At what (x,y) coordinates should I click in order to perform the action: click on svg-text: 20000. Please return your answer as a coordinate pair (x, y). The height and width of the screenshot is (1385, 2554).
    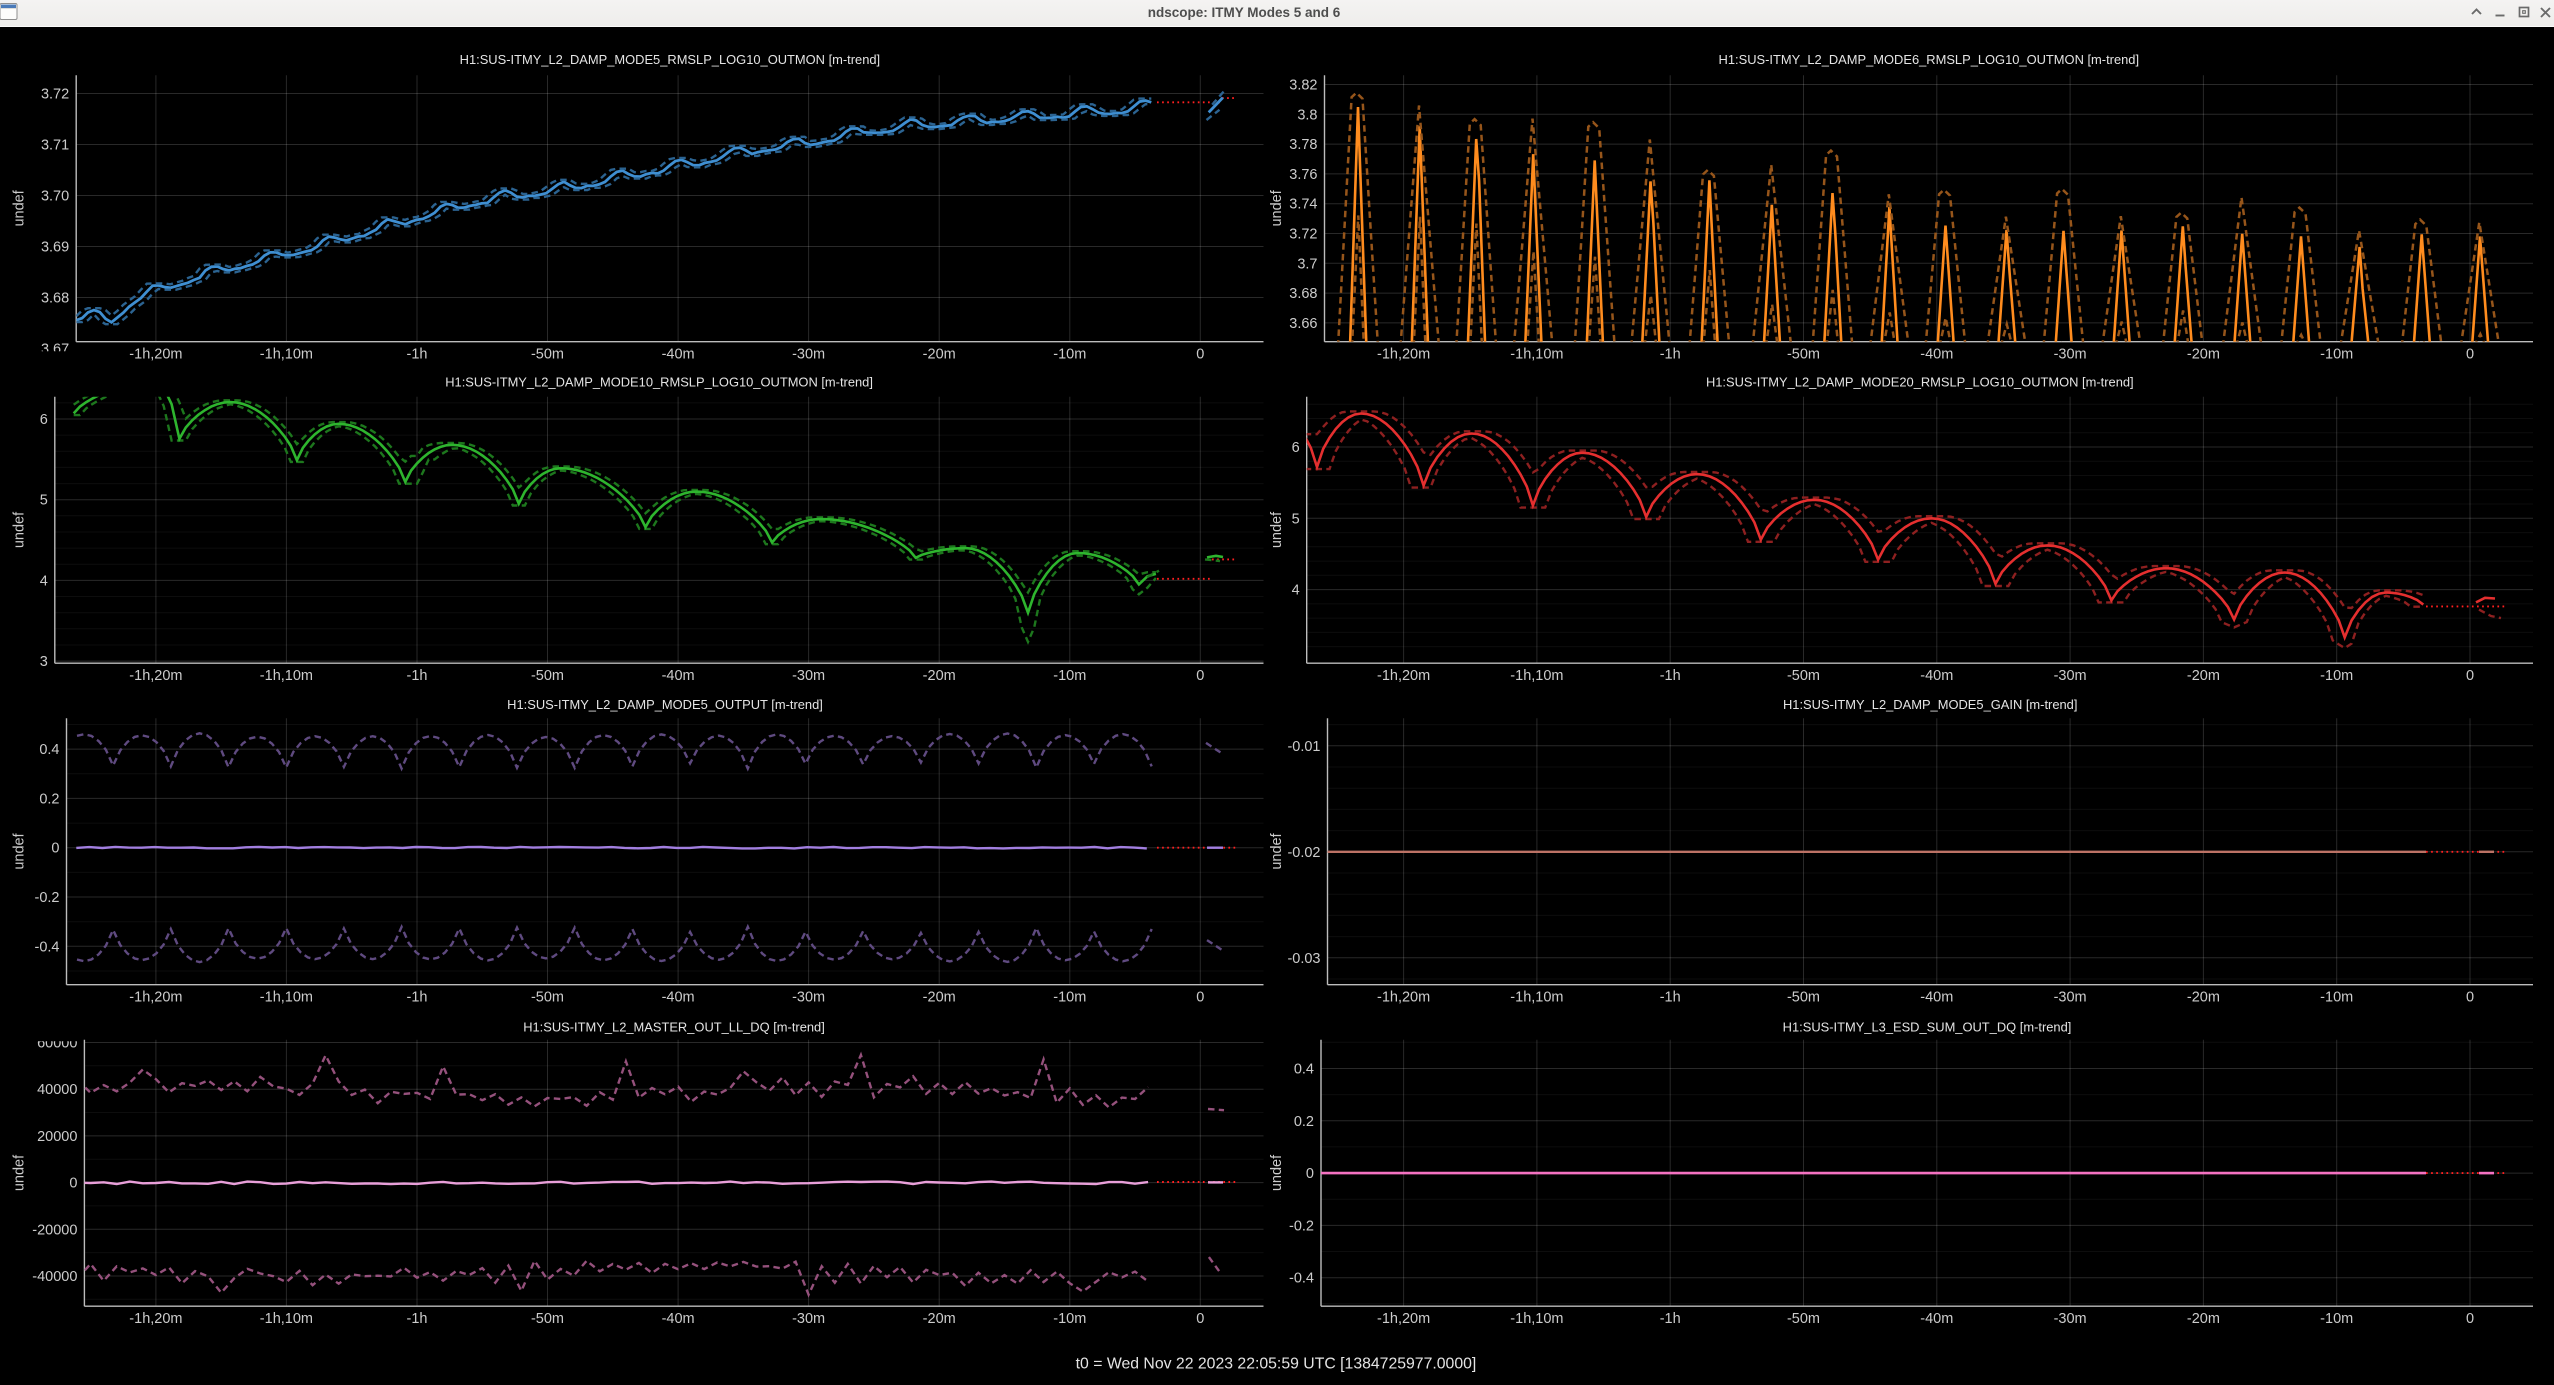
    Looking at the image, I should click on (57, 1137).